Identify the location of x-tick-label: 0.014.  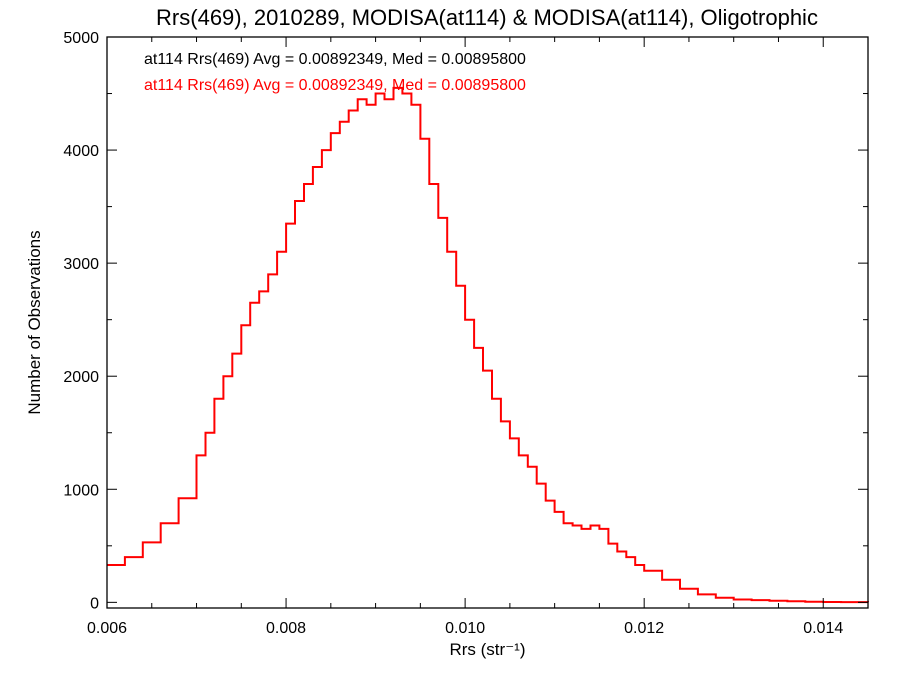
(823, 628).